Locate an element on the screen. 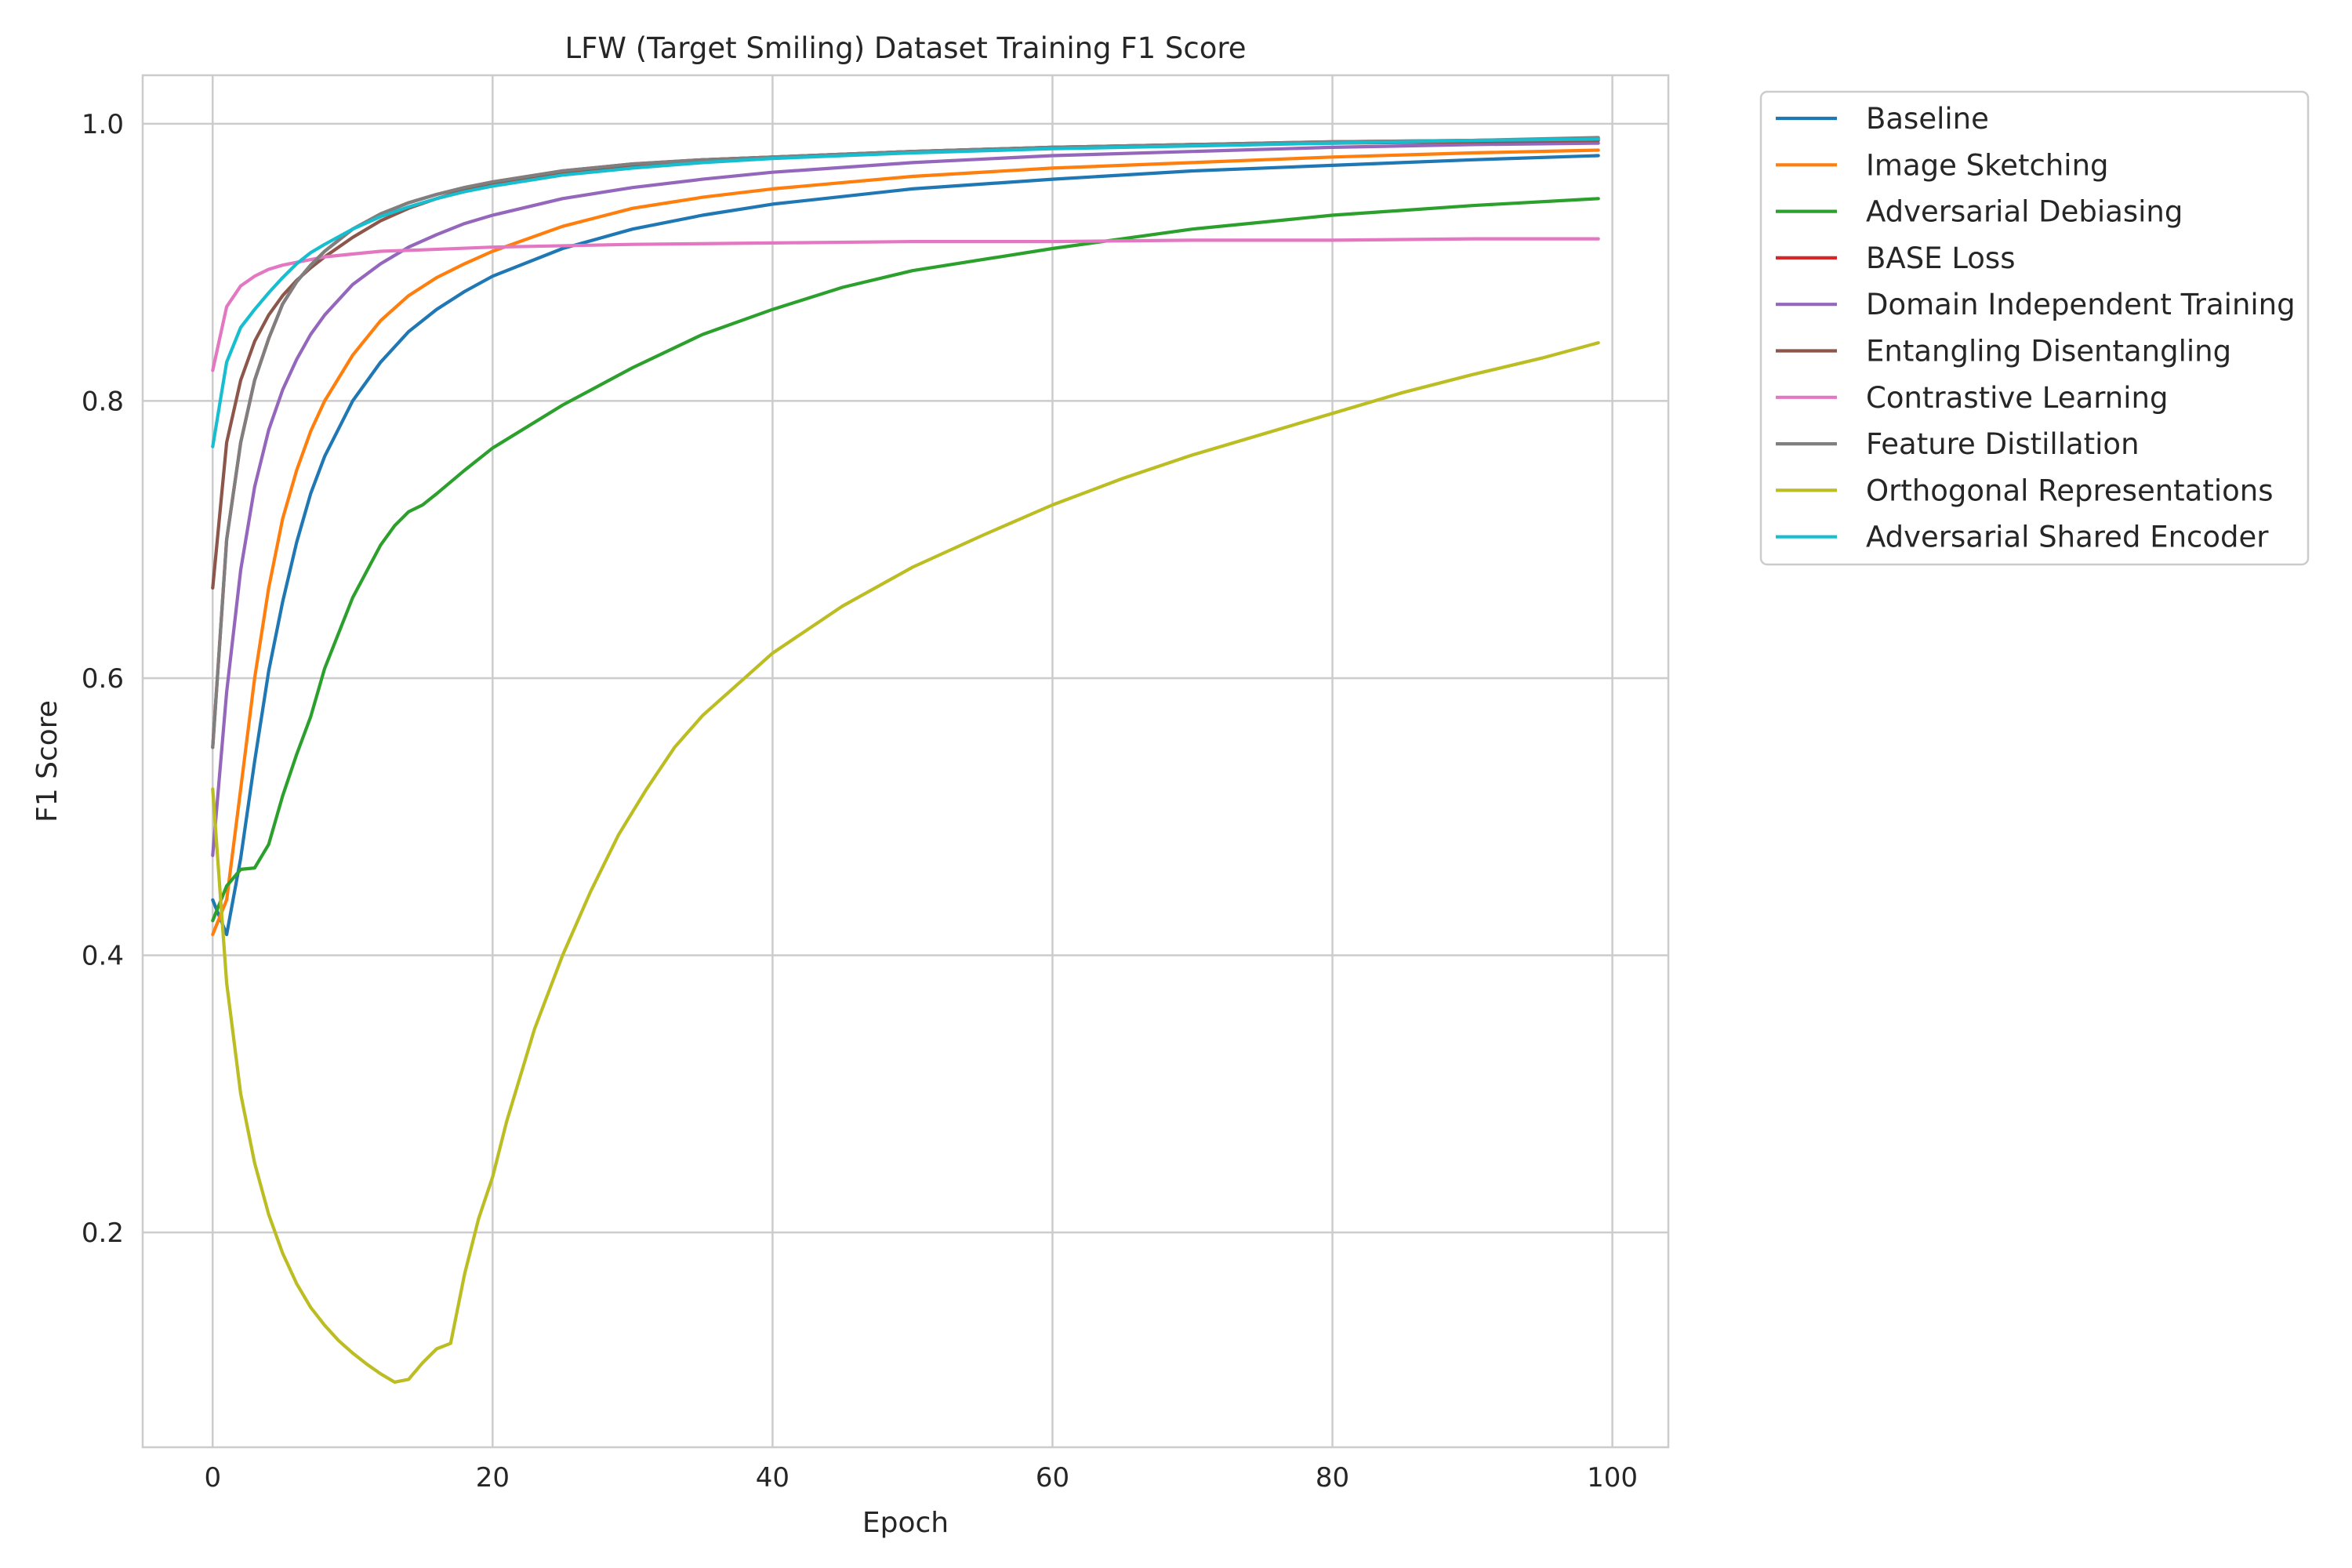  legend-label: Adversarial Shared Encoder is located at coordinates (2067, 537).